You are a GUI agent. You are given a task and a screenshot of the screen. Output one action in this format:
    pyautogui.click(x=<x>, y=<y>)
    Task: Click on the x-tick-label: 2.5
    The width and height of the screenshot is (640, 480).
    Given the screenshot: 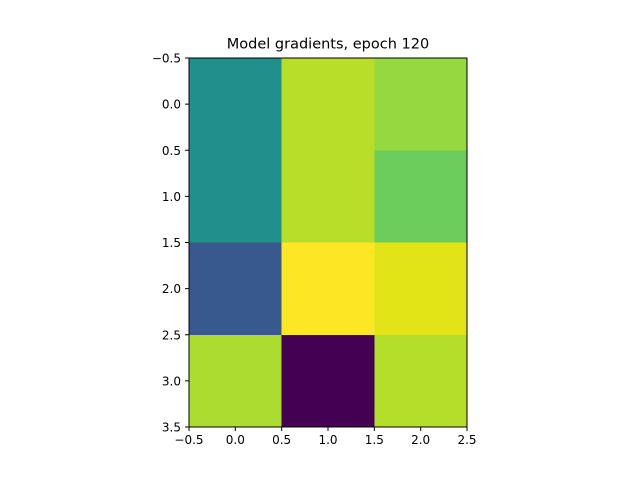 What is the action you would take?
    pyautogui.click(x=466, y=440)
    